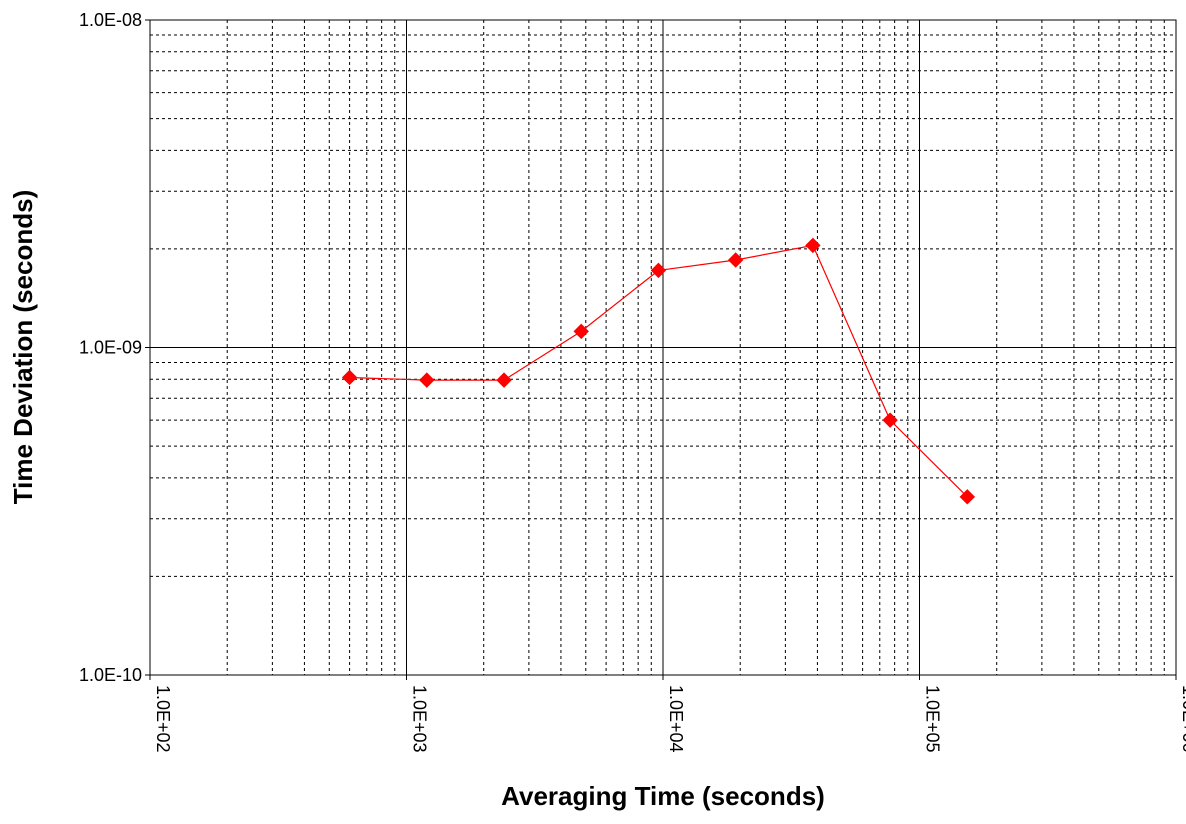 This screenshot has width=1186, height=824. What do you see at coordinates (110, 348) in the screenshot?
I see `y-tick-label: 1.0E-09` at bounding box center [110, 348].